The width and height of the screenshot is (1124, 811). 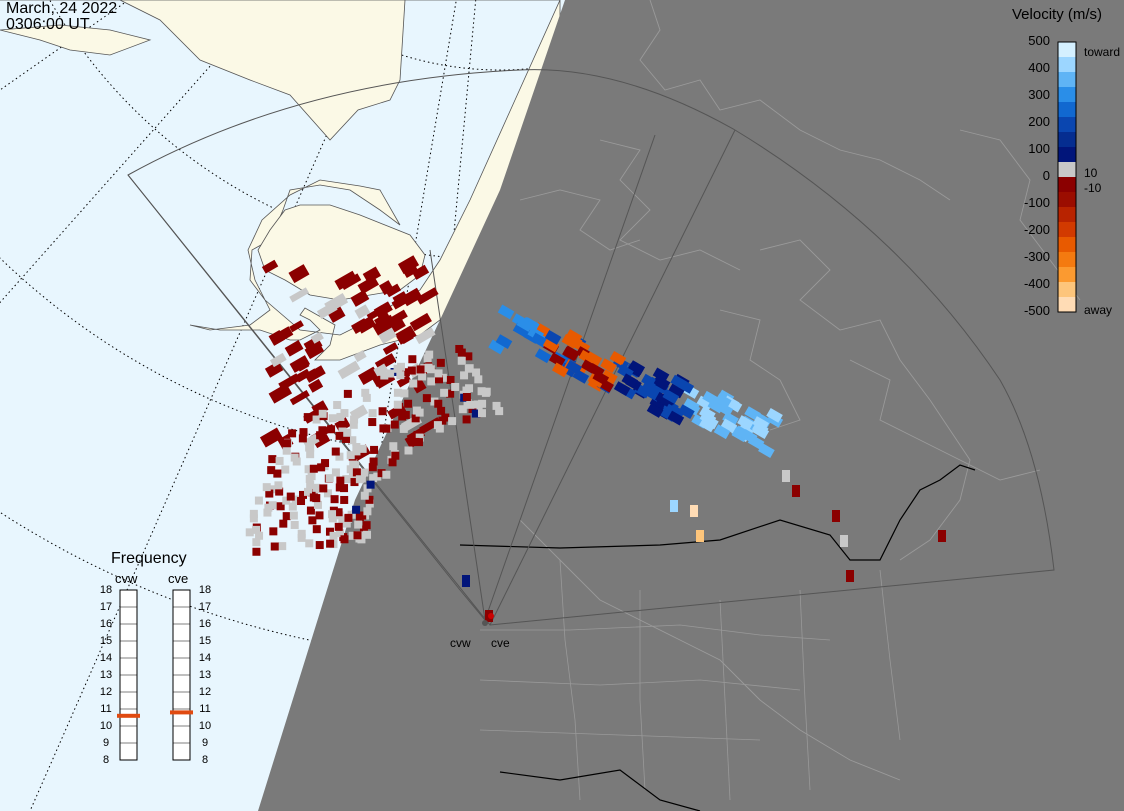 What do you see at coordinates (205, 743) in the screenshot?
I see `frequency-level-label: 9` at bounding box center [205, 743].